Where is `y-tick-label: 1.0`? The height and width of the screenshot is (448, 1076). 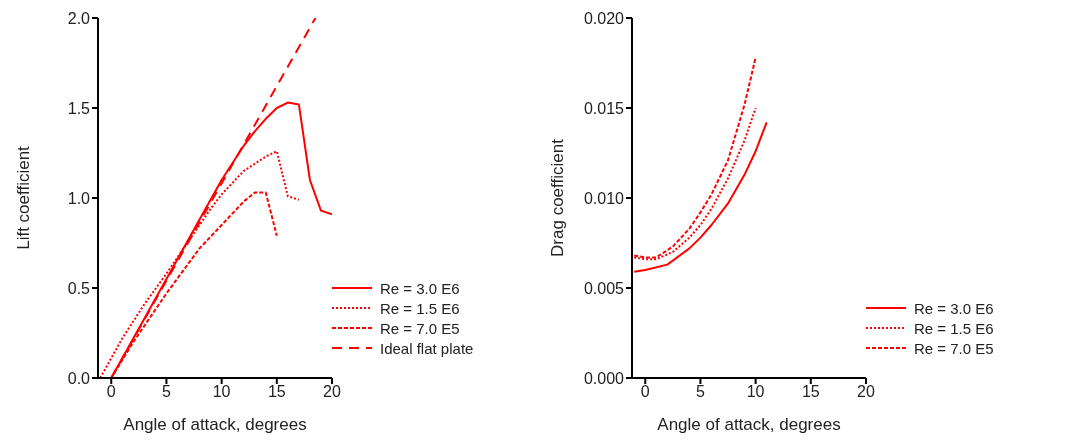
y-tick-label: 1.0 is located at coordinates (79, 198).